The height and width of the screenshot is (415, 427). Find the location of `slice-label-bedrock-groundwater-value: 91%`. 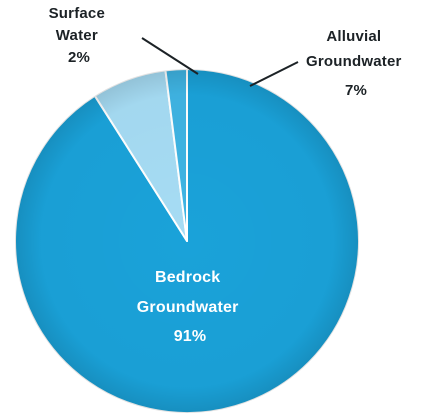

slice-label-bedrock-groundwater-value: 91% is located at coordinates (190, 336).